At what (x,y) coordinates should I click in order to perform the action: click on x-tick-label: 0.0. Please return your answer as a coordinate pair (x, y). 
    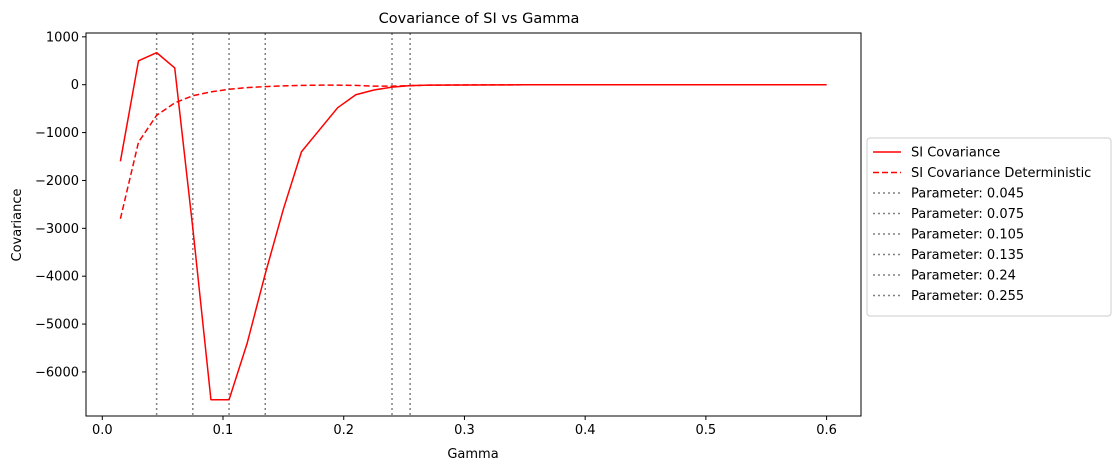
    Looking at the image, I should click on (102, 430).